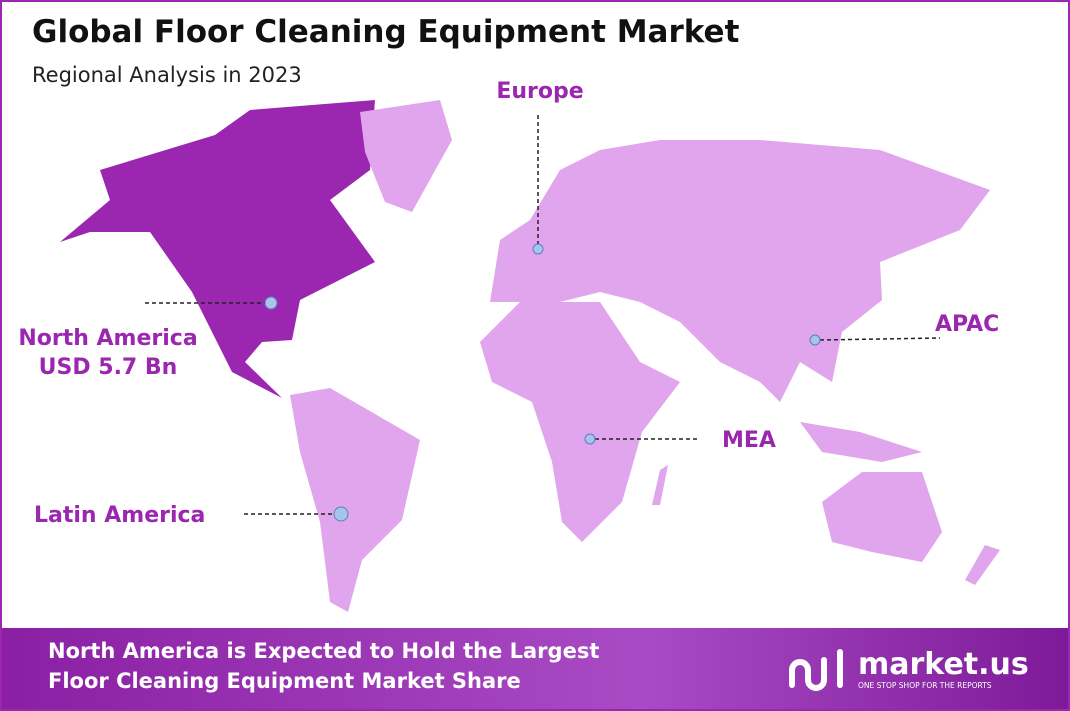 This screenshot has height=711, width=1070. Describe the element at coordinates (749, 440) in the screenshot. I see `mea-label: MEA` at that location.